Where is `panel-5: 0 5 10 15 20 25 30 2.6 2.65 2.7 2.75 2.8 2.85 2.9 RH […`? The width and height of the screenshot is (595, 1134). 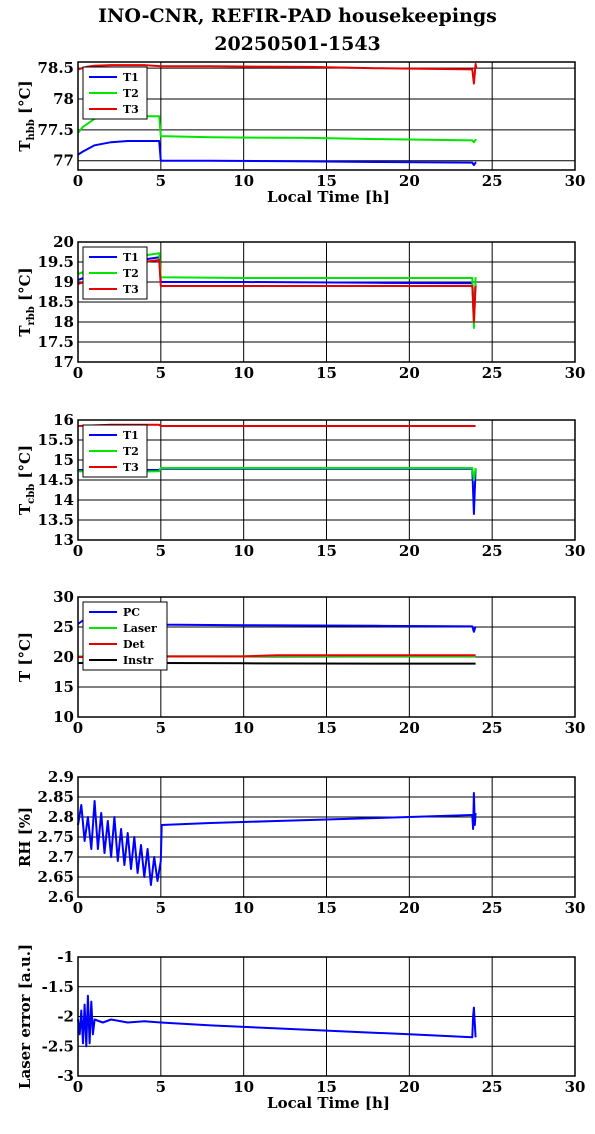 panel-5: 0 5 10 15 20 25 30 2.6 2.65 2.7 2.75 2.8 2.85 2.9 RH [… is located at coordinates (300, 842).